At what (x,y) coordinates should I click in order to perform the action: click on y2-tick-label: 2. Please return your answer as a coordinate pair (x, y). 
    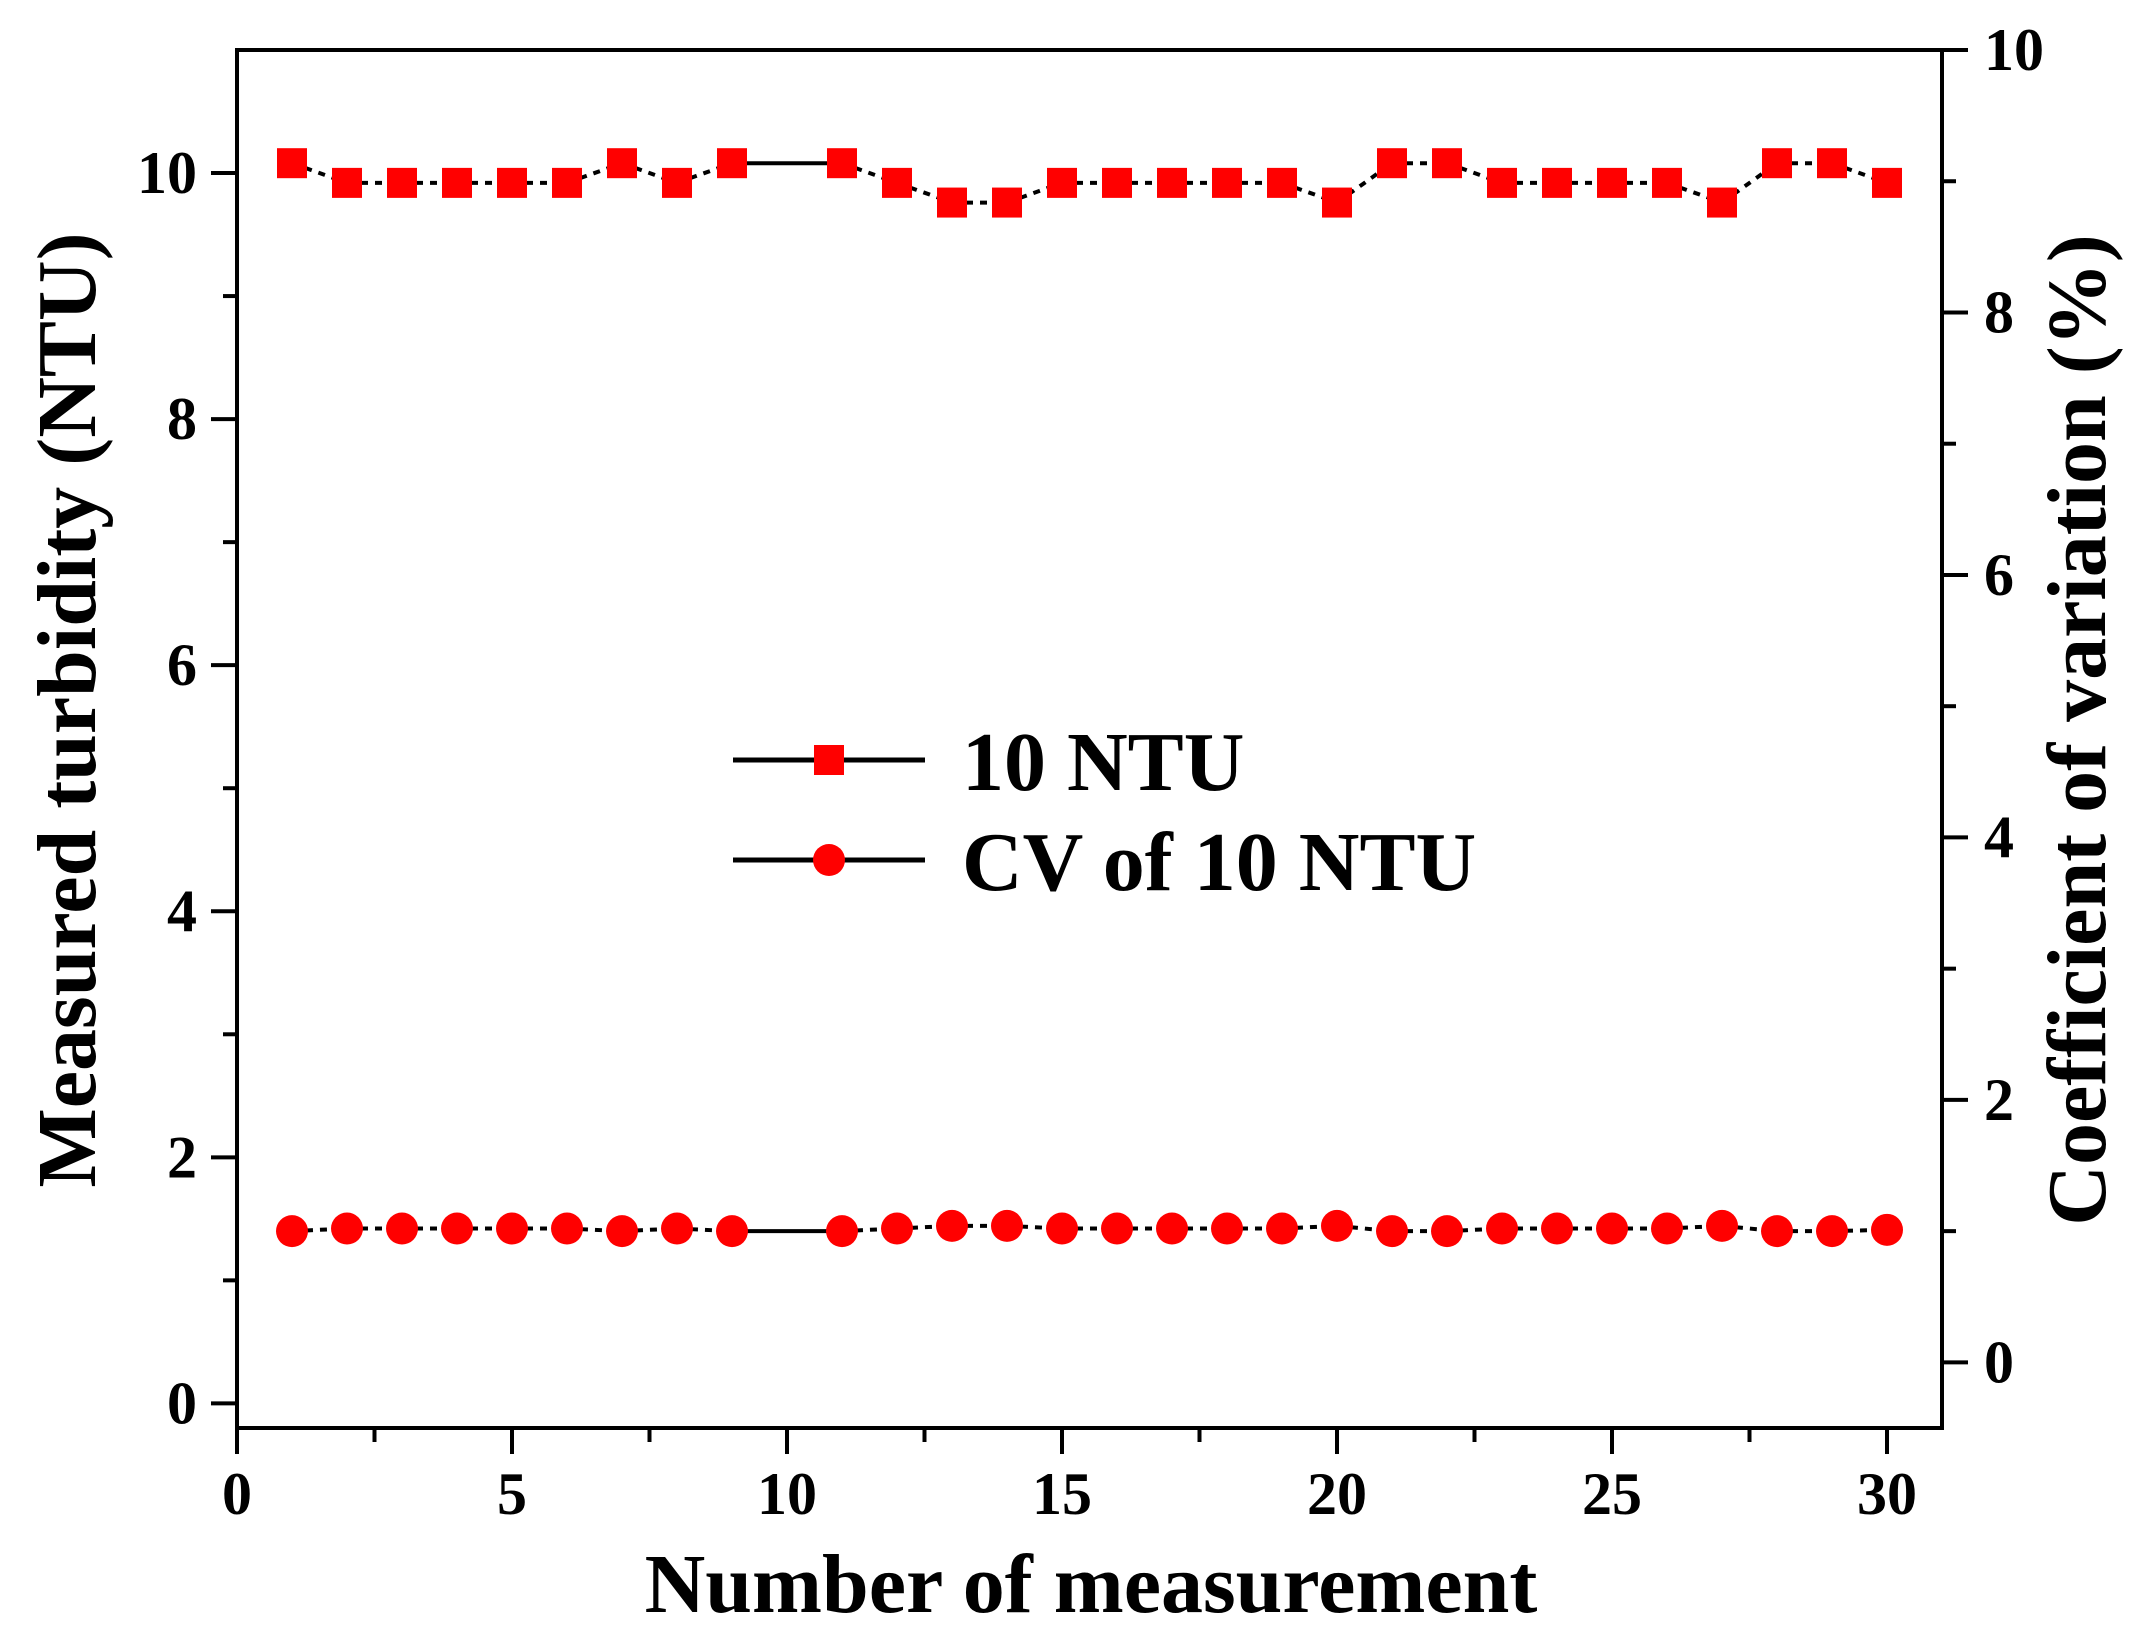
    Looking at the image, I should click on (1999, 1100).